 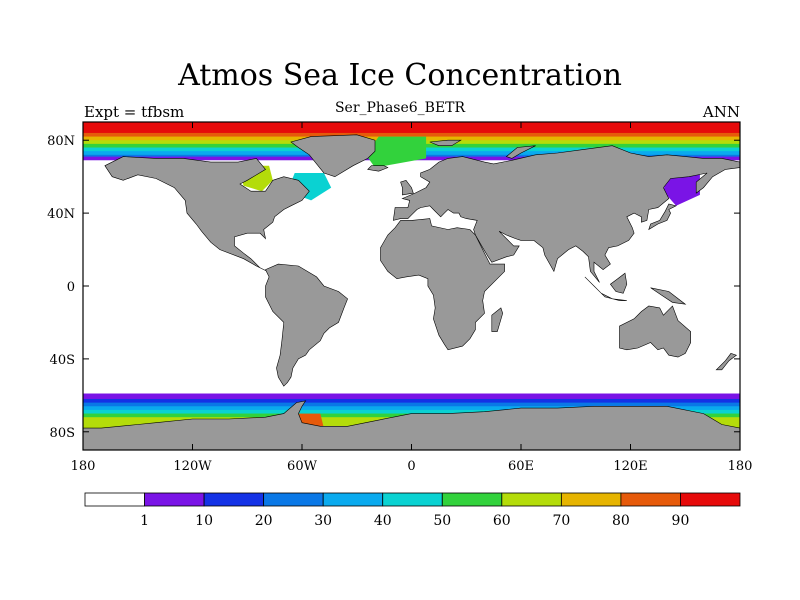 What do you see at coordinates (411, 466) in the screenshot?
I see `x-tick-label: 0` at bounding box center [411, 466].